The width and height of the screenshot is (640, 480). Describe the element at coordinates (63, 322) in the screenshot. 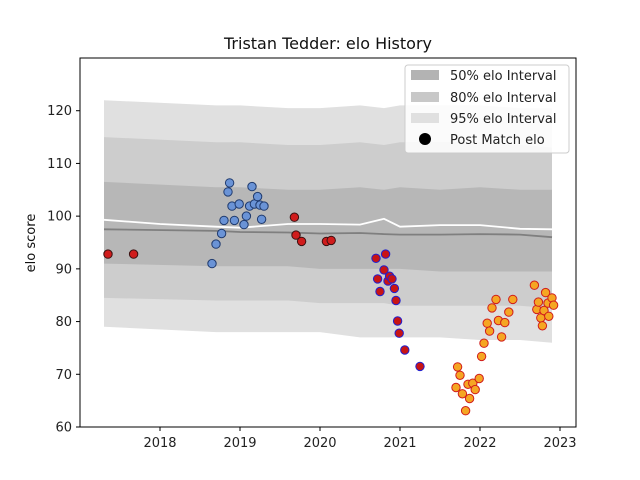

I see `y-tick-label: 80` at that location.